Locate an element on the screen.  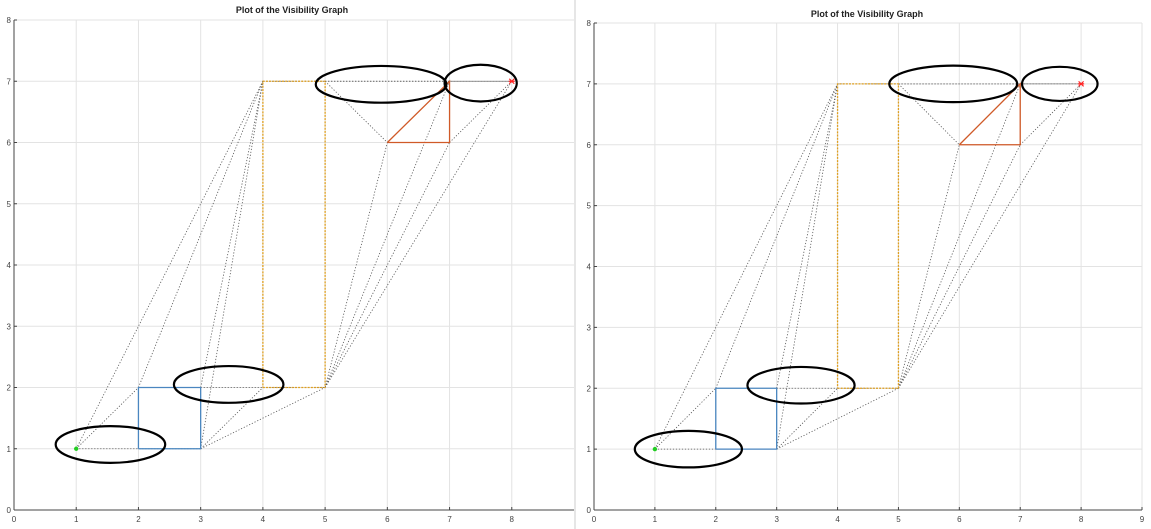
chart-title-left: Plot of the Visibility Graph is located at coordinates (292, 10).